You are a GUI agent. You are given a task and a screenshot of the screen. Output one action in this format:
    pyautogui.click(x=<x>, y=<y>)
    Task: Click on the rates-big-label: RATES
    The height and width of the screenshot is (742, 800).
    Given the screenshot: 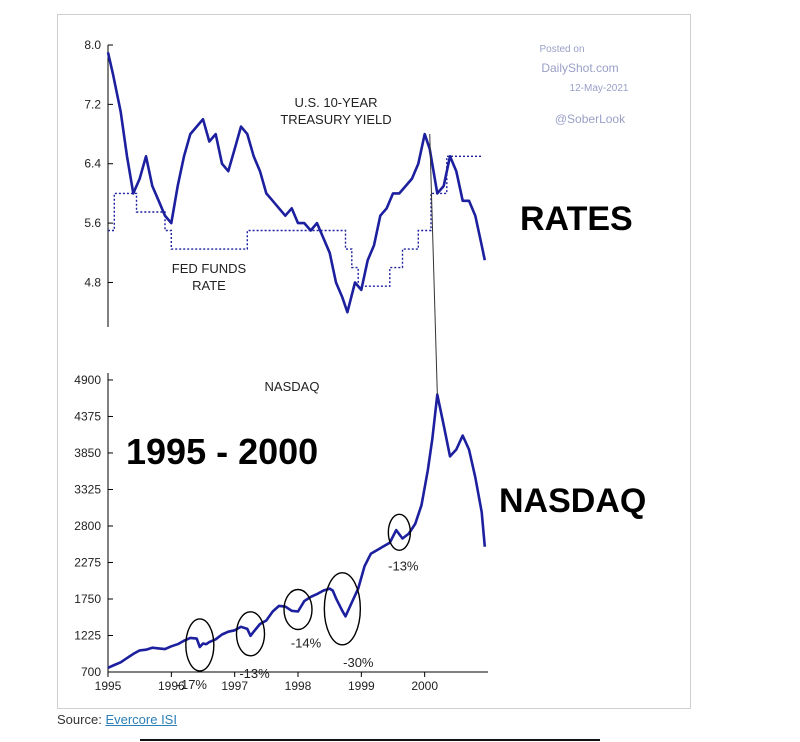 What is the action you would take?
    pyautogui.click(x=576, y=219)
    